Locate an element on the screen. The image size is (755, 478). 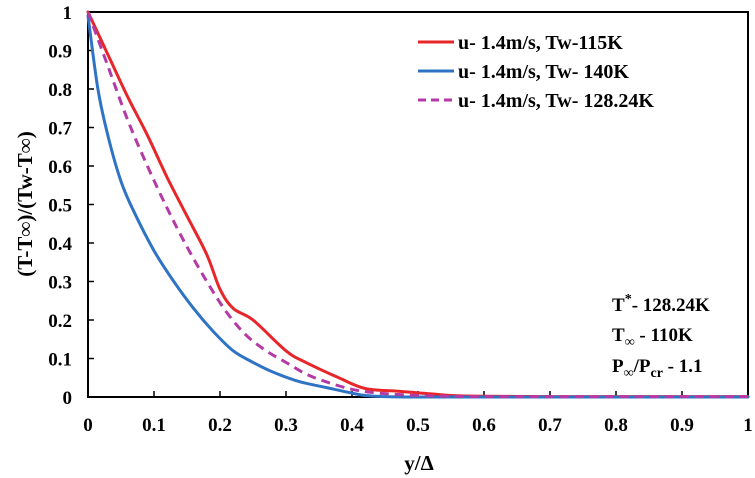
x-tick-label: 0.3 is located at coordinates (286, 425).